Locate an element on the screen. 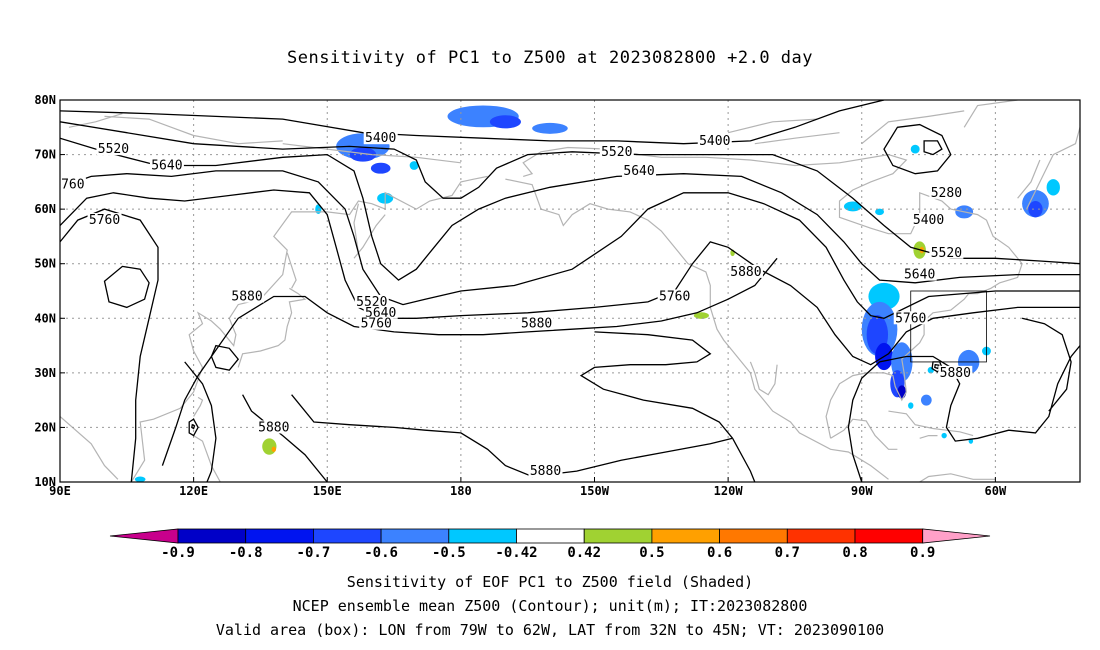 The width and height of the screenshot is (1100, 650). contour-label: 5640 is located at coordinates (919, 275).